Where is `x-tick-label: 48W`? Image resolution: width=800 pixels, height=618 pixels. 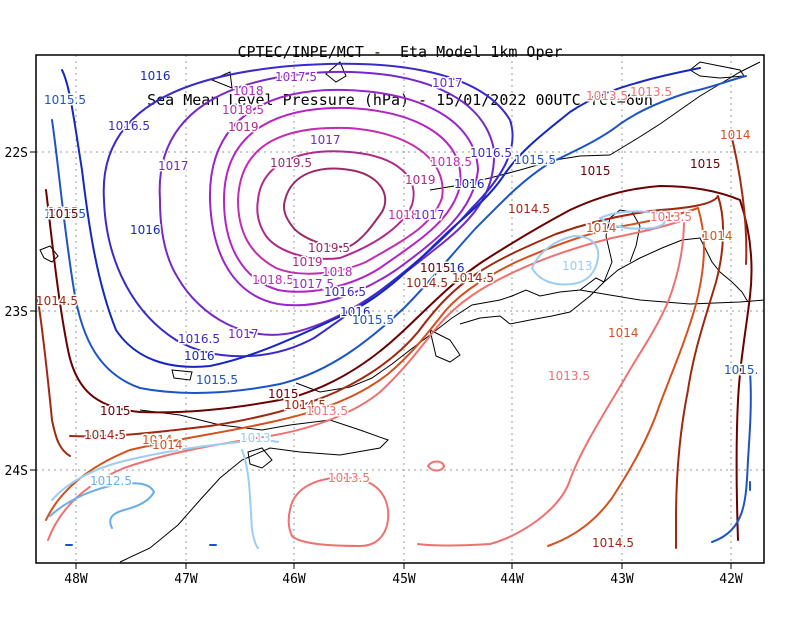
x-tick-label: 48W is located at coordinates (76, 579).